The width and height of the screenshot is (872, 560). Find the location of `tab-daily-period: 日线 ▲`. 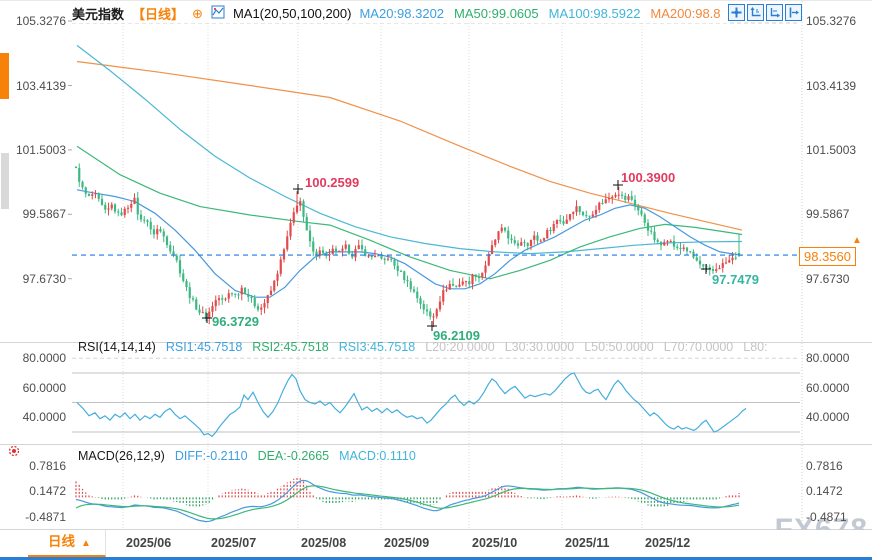

tab-daily-period: 日线 ▲ is located at coordinates (67, 543).